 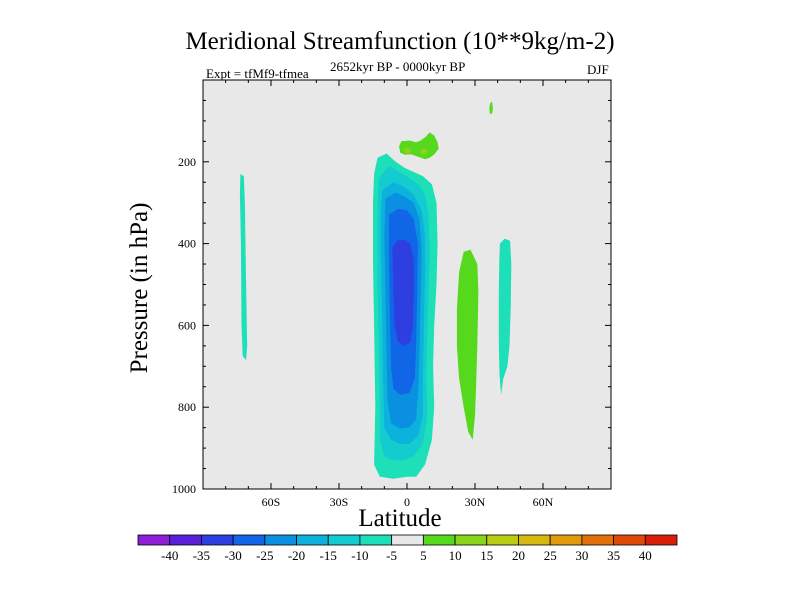 What do you see at coordinates (232, 555) in the screenshot?
I see `colorbar-label: -30` at bounding box center [232, 555].